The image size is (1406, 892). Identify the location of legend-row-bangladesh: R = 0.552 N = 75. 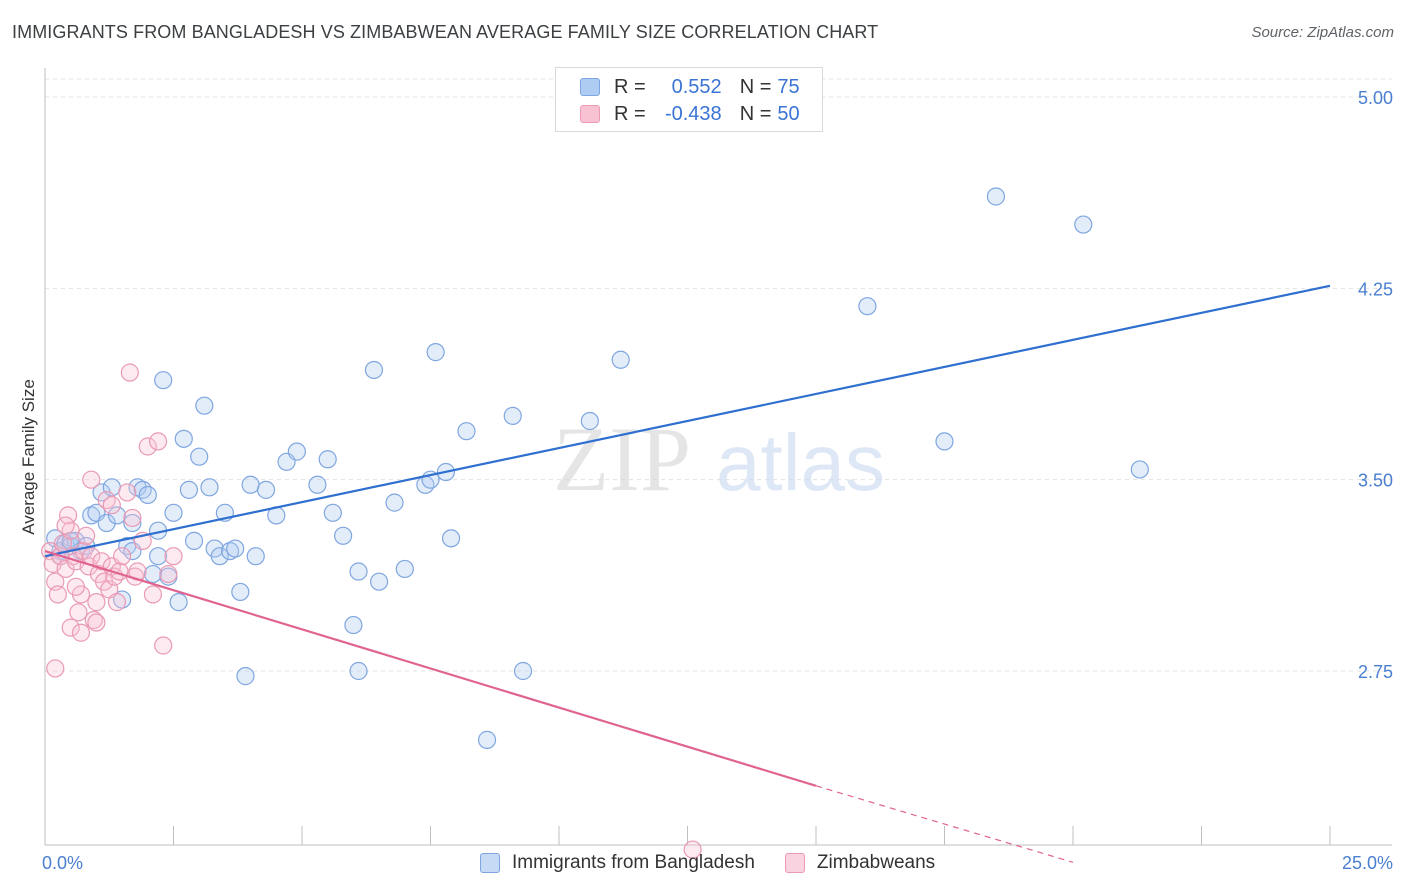
(690, 87).